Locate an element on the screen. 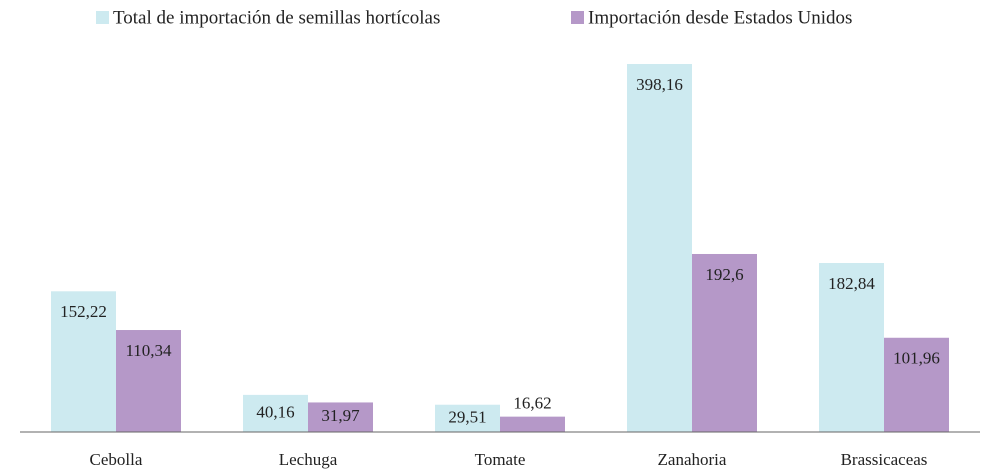  data-label: 29,51 is located at coordinates (467, 416).